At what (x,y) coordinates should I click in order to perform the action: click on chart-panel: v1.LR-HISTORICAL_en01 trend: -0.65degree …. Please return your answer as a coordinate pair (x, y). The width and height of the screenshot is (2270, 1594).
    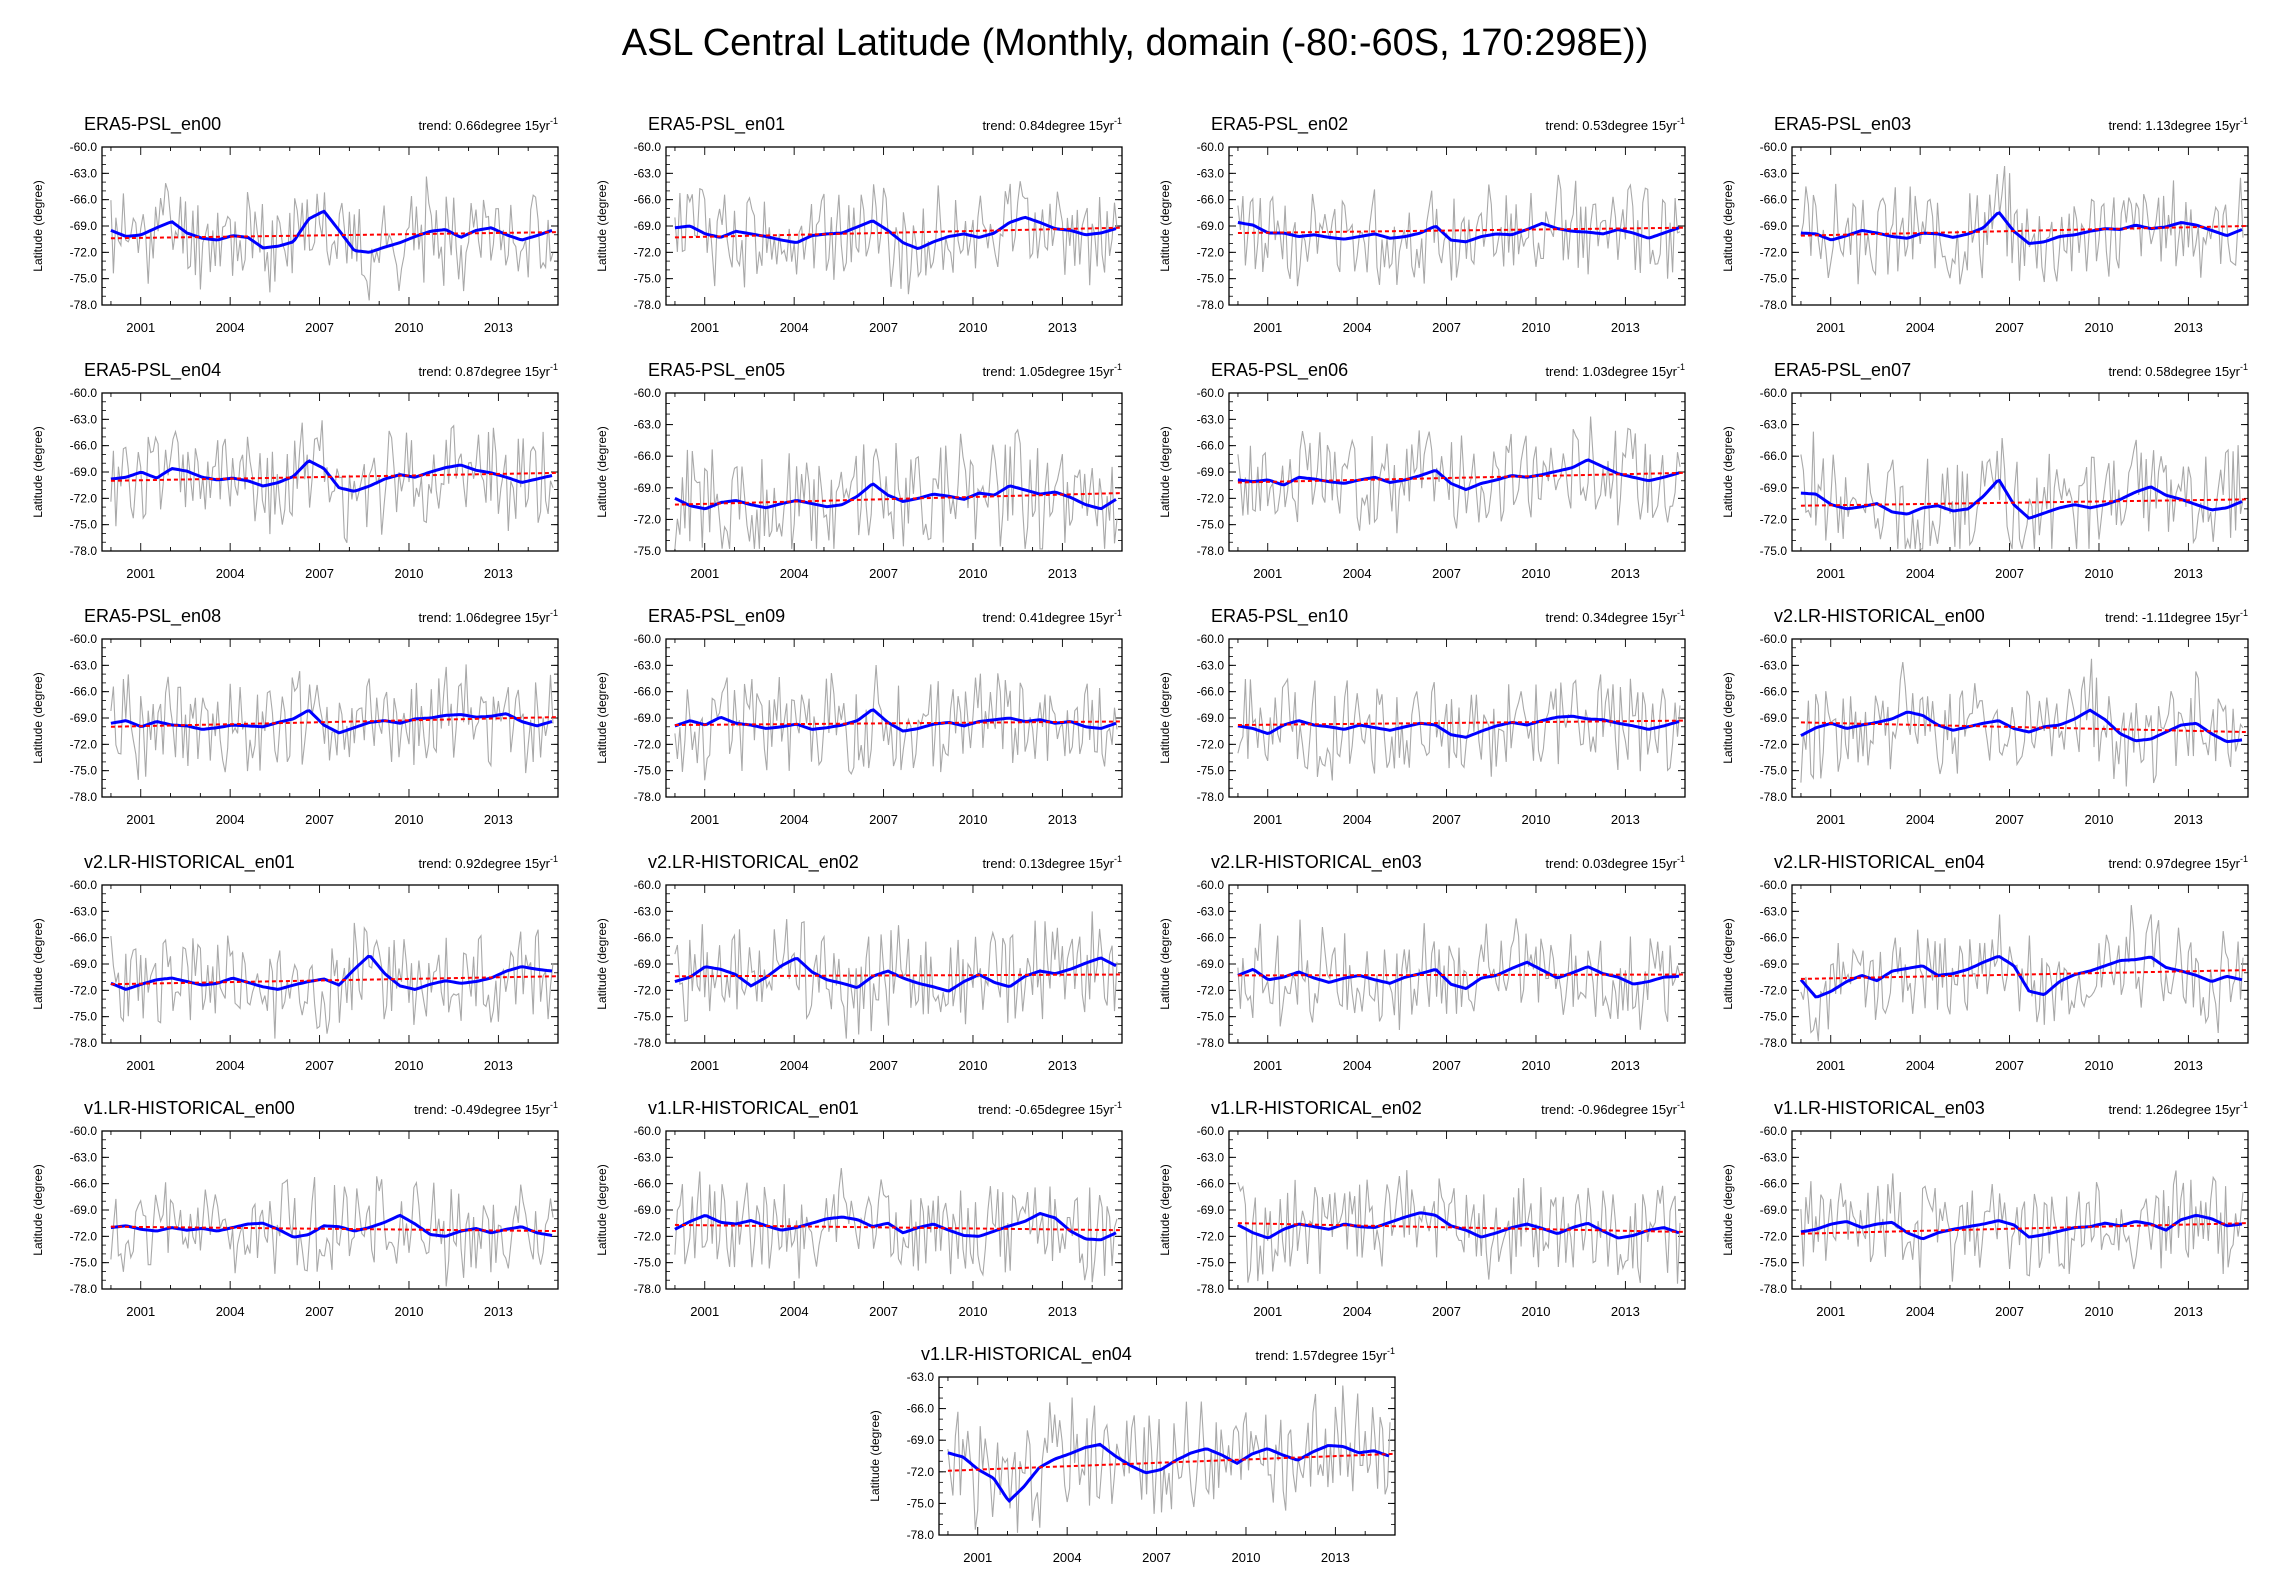
    Looking at the image, I should click on (859, 1208).